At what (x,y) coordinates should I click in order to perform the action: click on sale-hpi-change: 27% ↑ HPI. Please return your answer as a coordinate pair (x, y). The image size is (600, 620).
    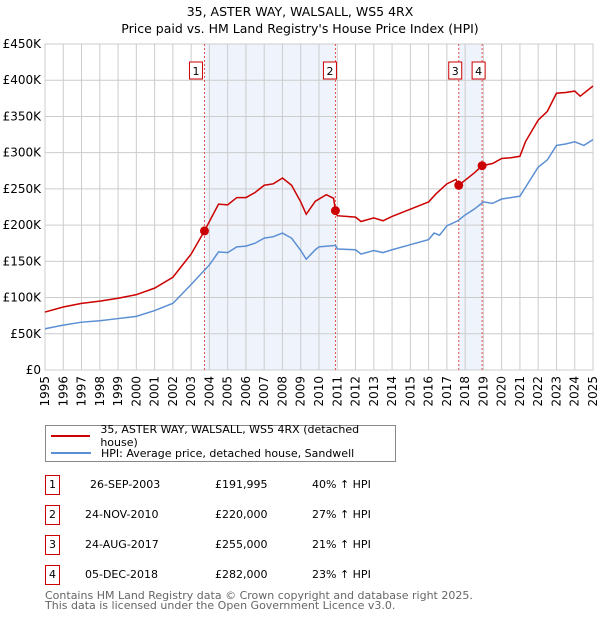
    Looking at the image, I should click on (341, 514).